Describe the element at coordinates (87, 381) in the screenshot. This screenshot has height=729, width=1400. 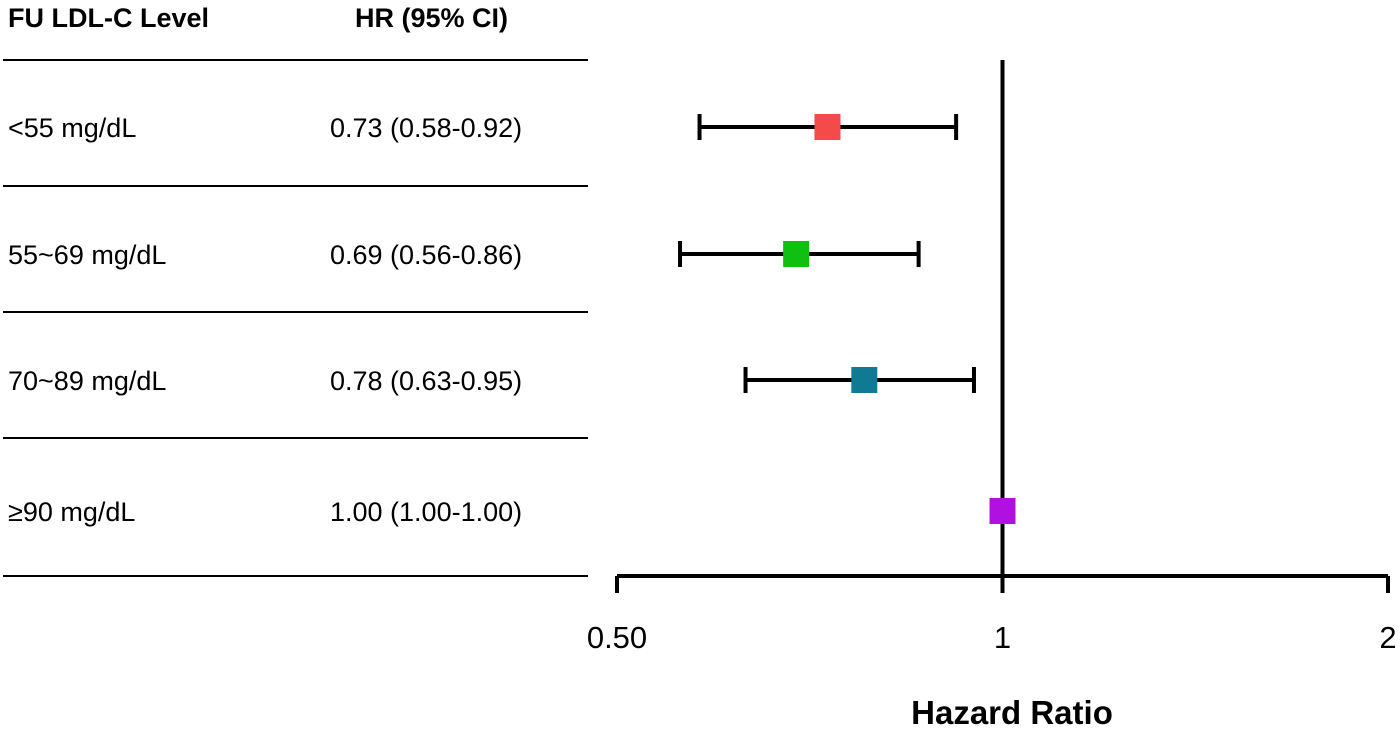
I see `row-level-label: 70~89 mg/dL` at that location.